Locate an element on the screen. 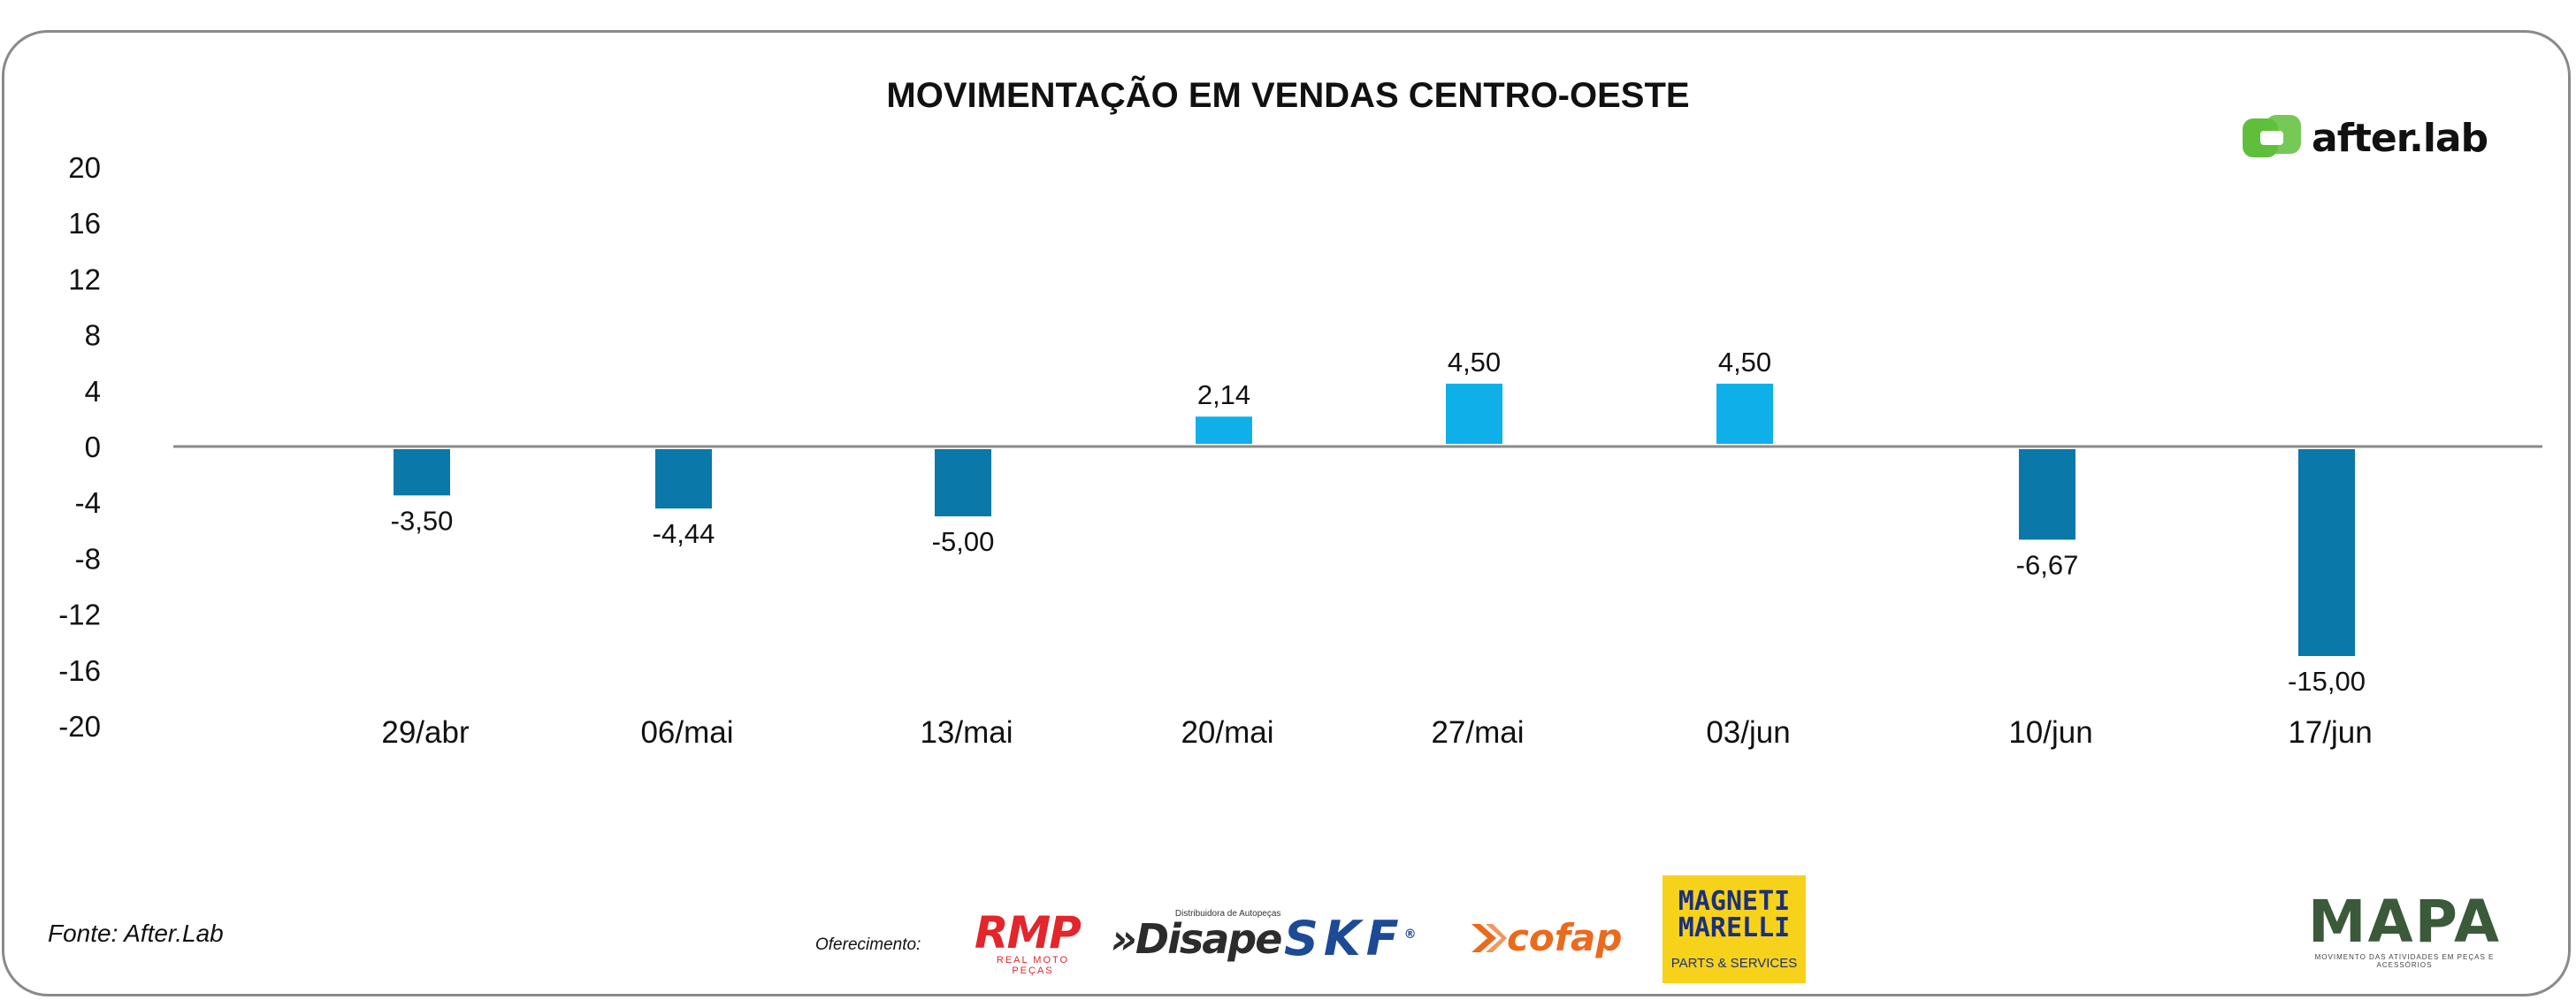 The image size is (2576, 1000). bar-27/mai is located at coordinates (1474, 413).